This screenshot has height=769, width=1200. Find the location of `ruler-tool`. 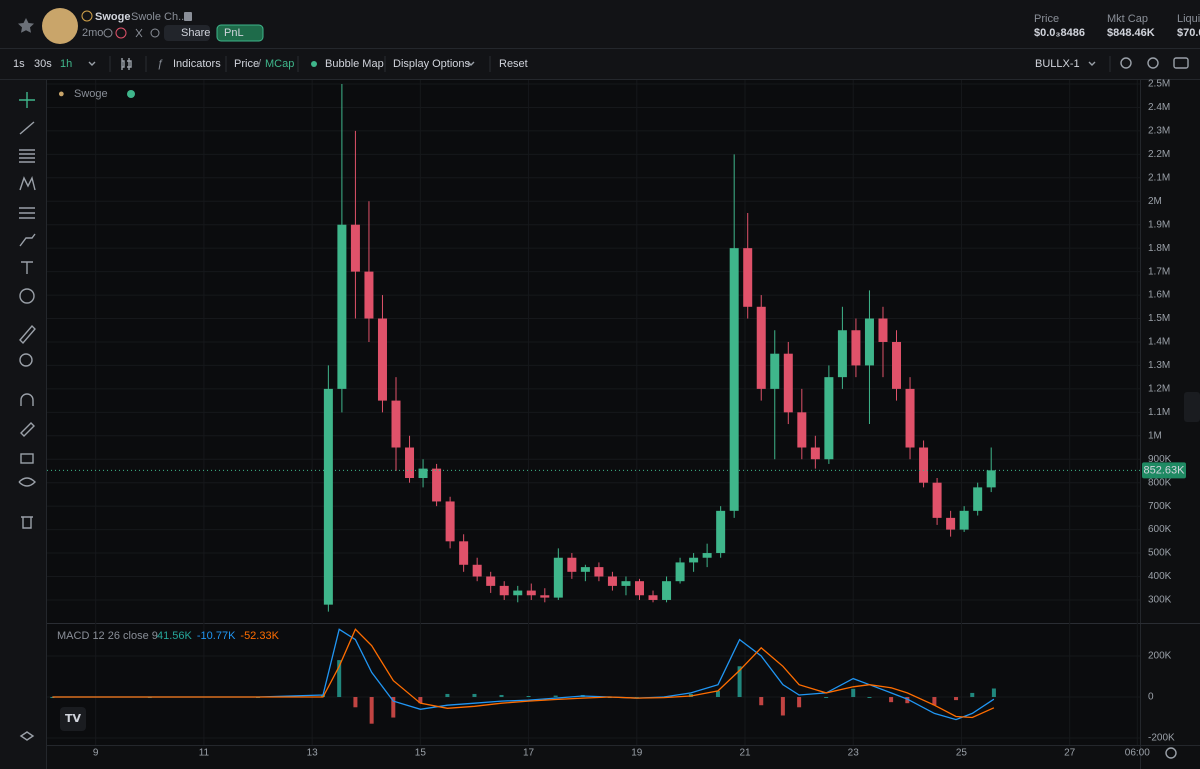

ruler-tool is located at coordinates (27, 334).